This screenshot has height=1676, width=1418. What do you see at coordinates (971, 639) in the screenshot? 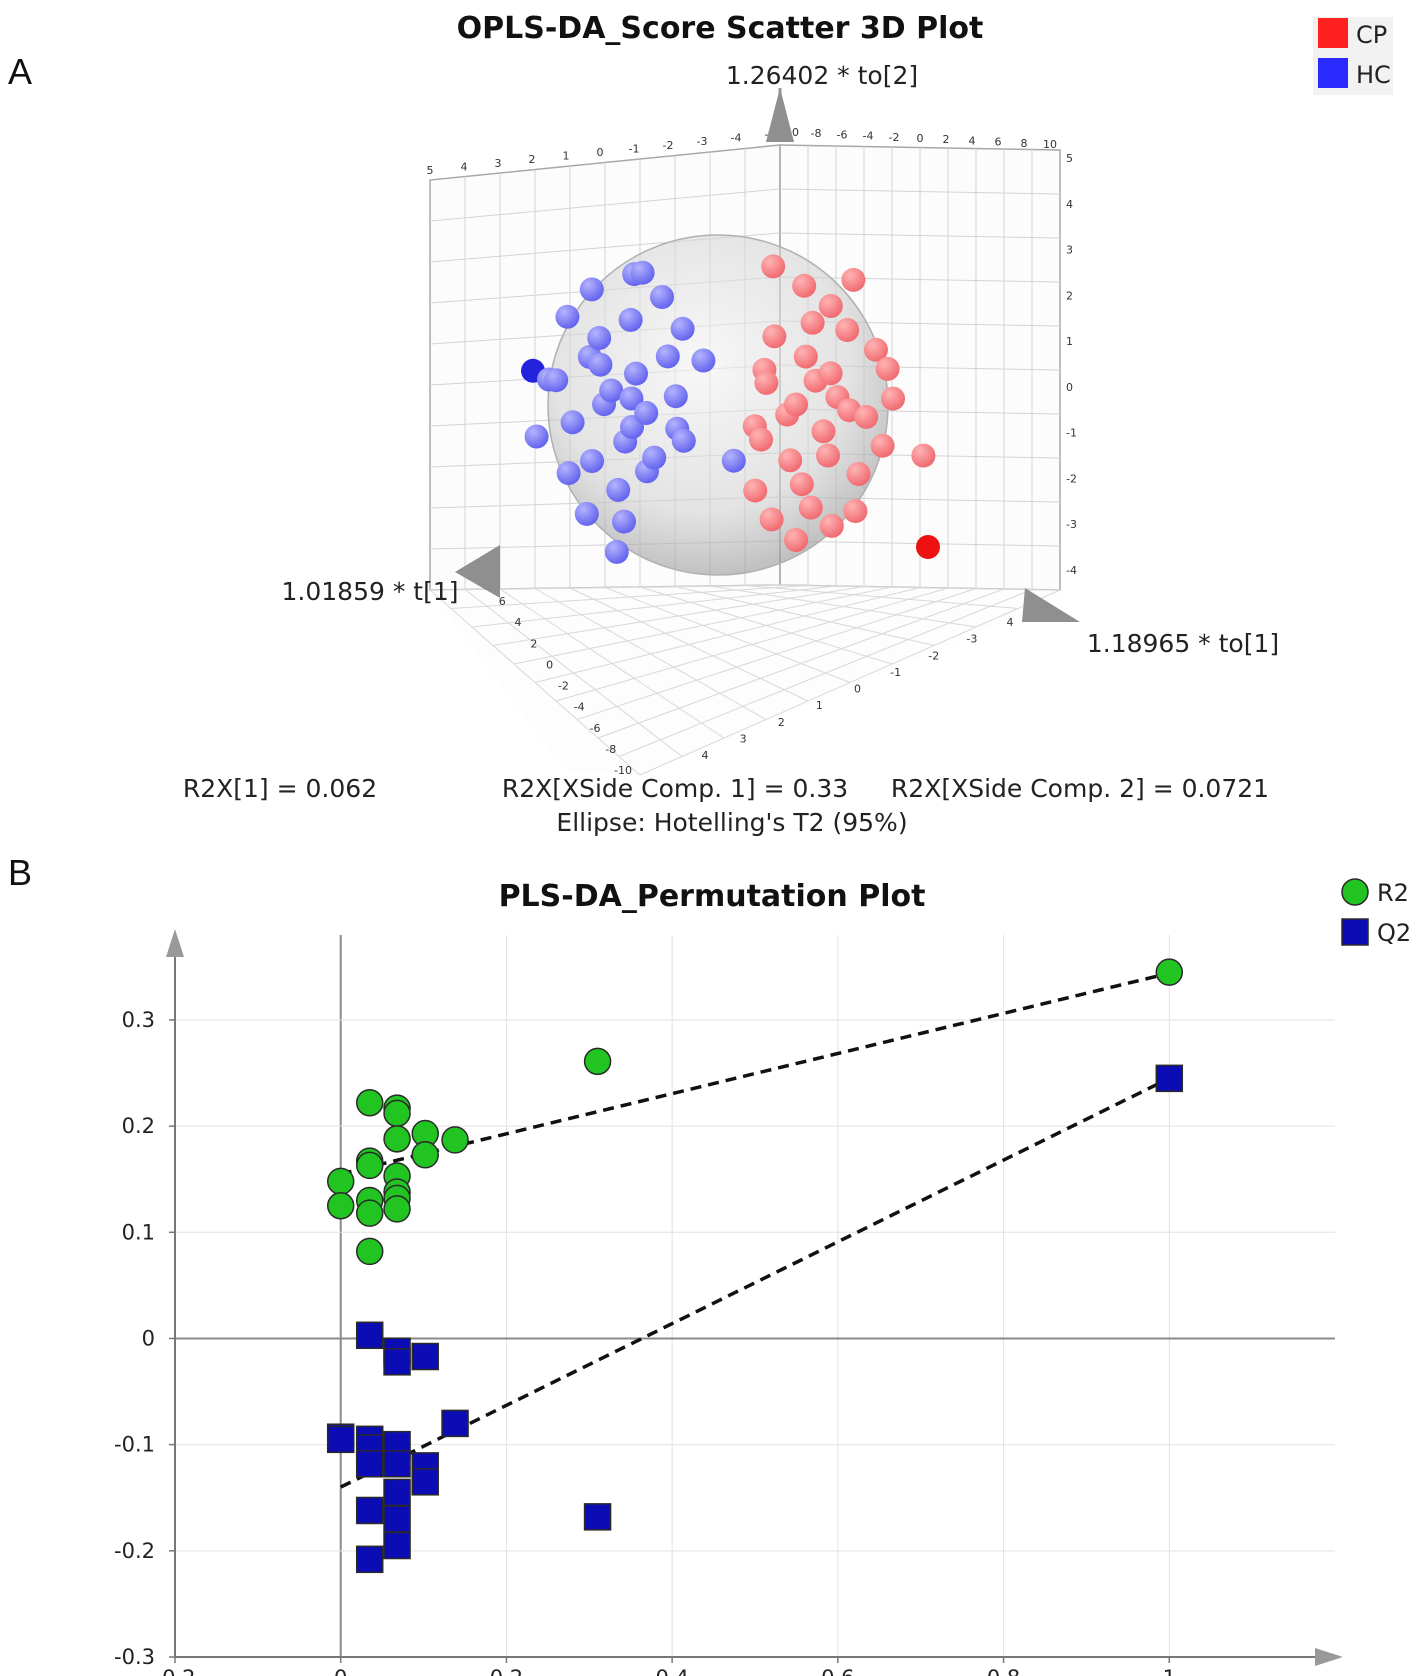
I see `tick-label-3d: -3` at bounding box center [971, 639].